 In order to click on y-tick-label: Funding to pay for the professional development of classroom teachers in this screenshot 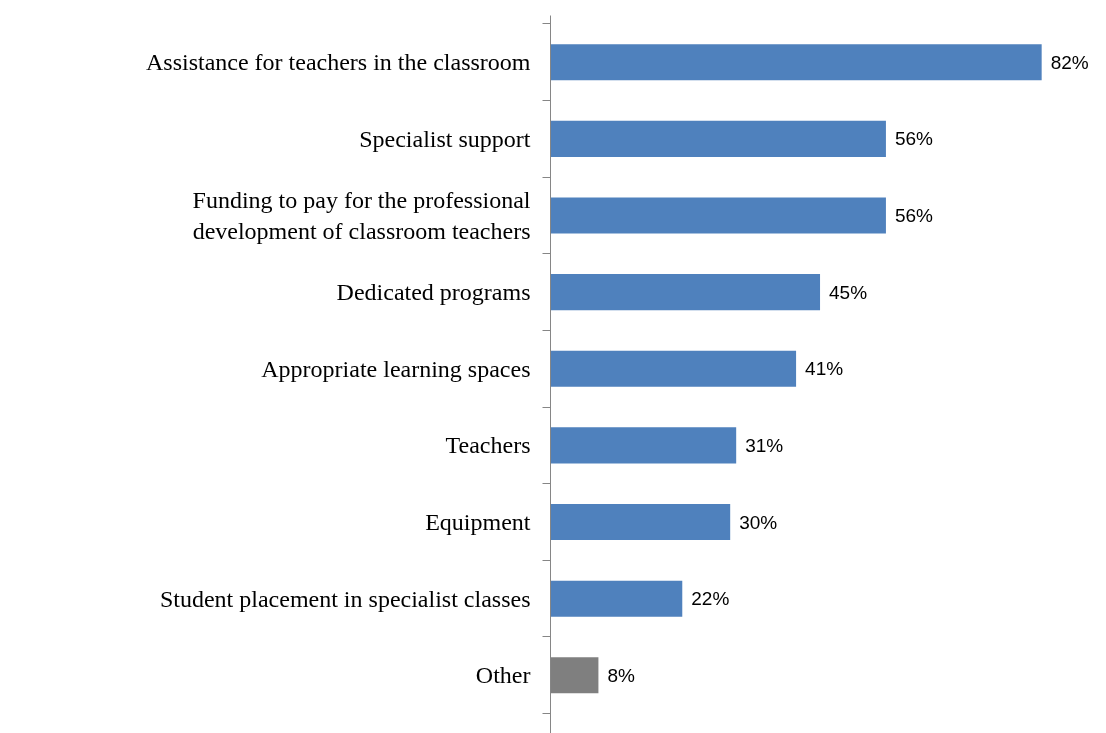, I will do `click(361, 215)`.